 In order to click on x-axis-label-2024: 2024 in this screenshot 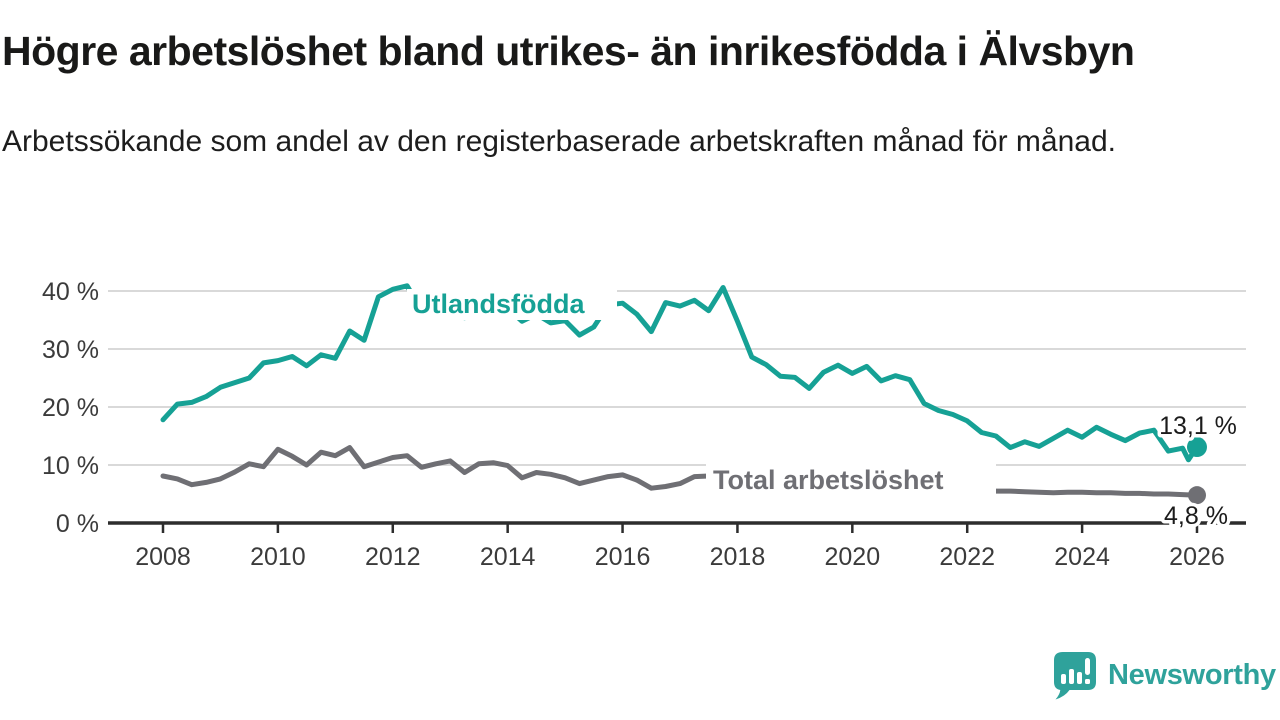, I will do `click(1082, 557)`.